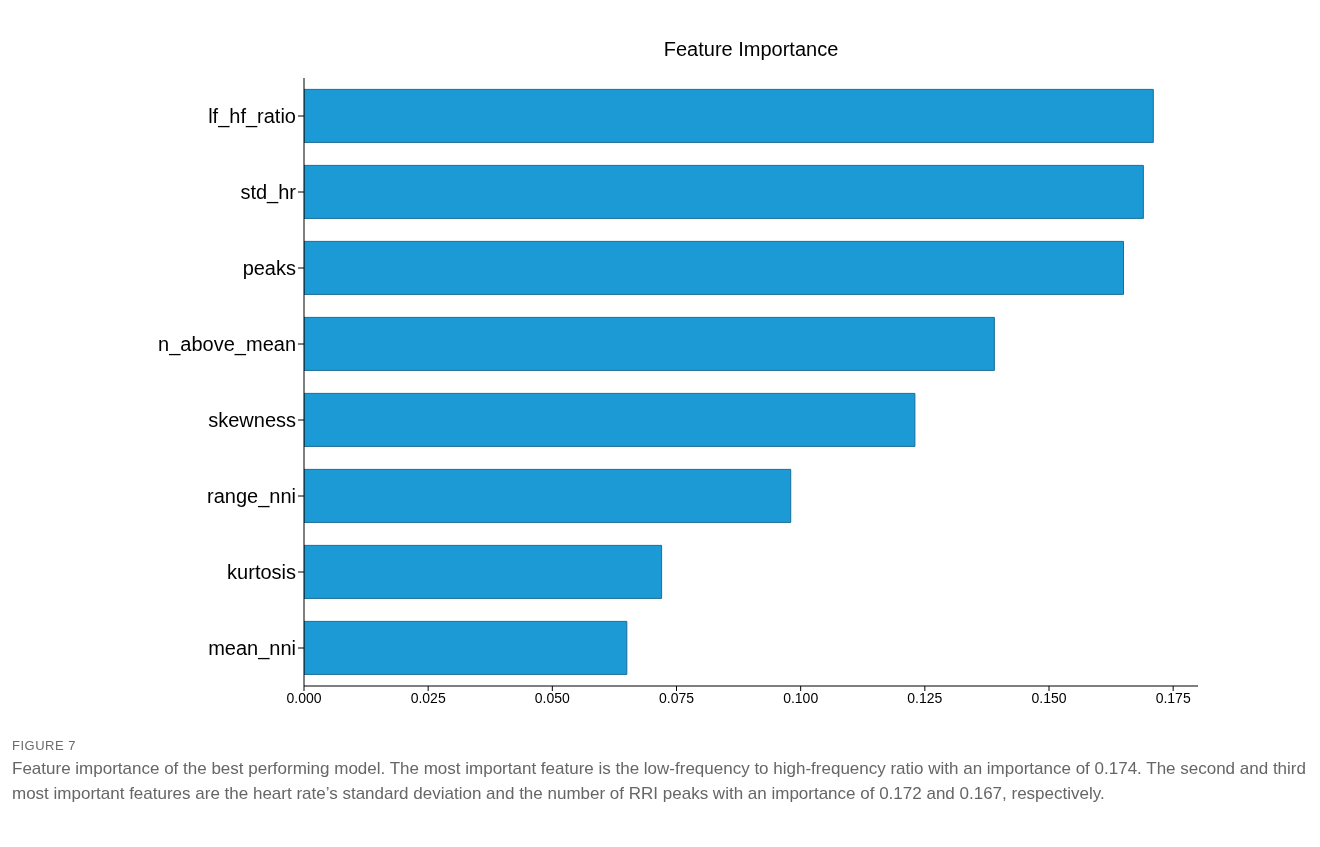  What do you see at coordinates (252, 420) in the screenshot?
I see `y-tick-label: skewness` at bounding box center [252, 420].